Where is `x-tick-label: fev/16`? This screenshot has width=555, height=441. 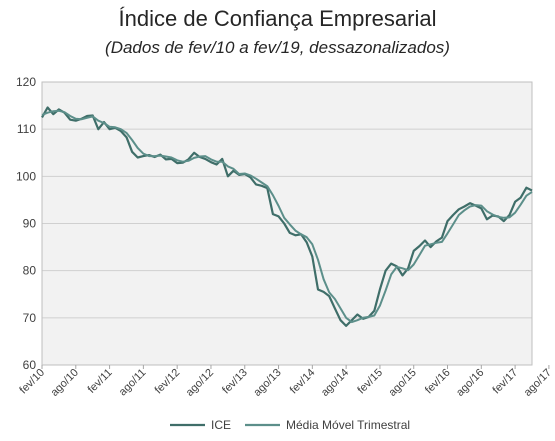
x-tick-label: fev/16 is located at coordinates (438, 382).